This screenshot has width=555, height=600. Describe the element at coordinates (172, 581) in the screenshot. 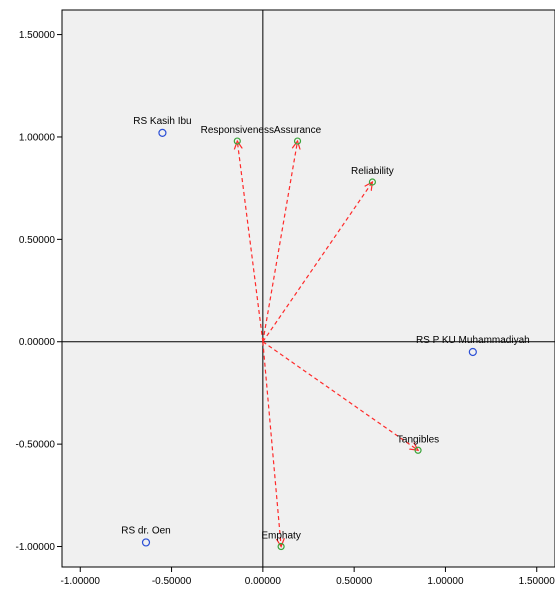

I see `x-tick-label: -0.50000` at that location.